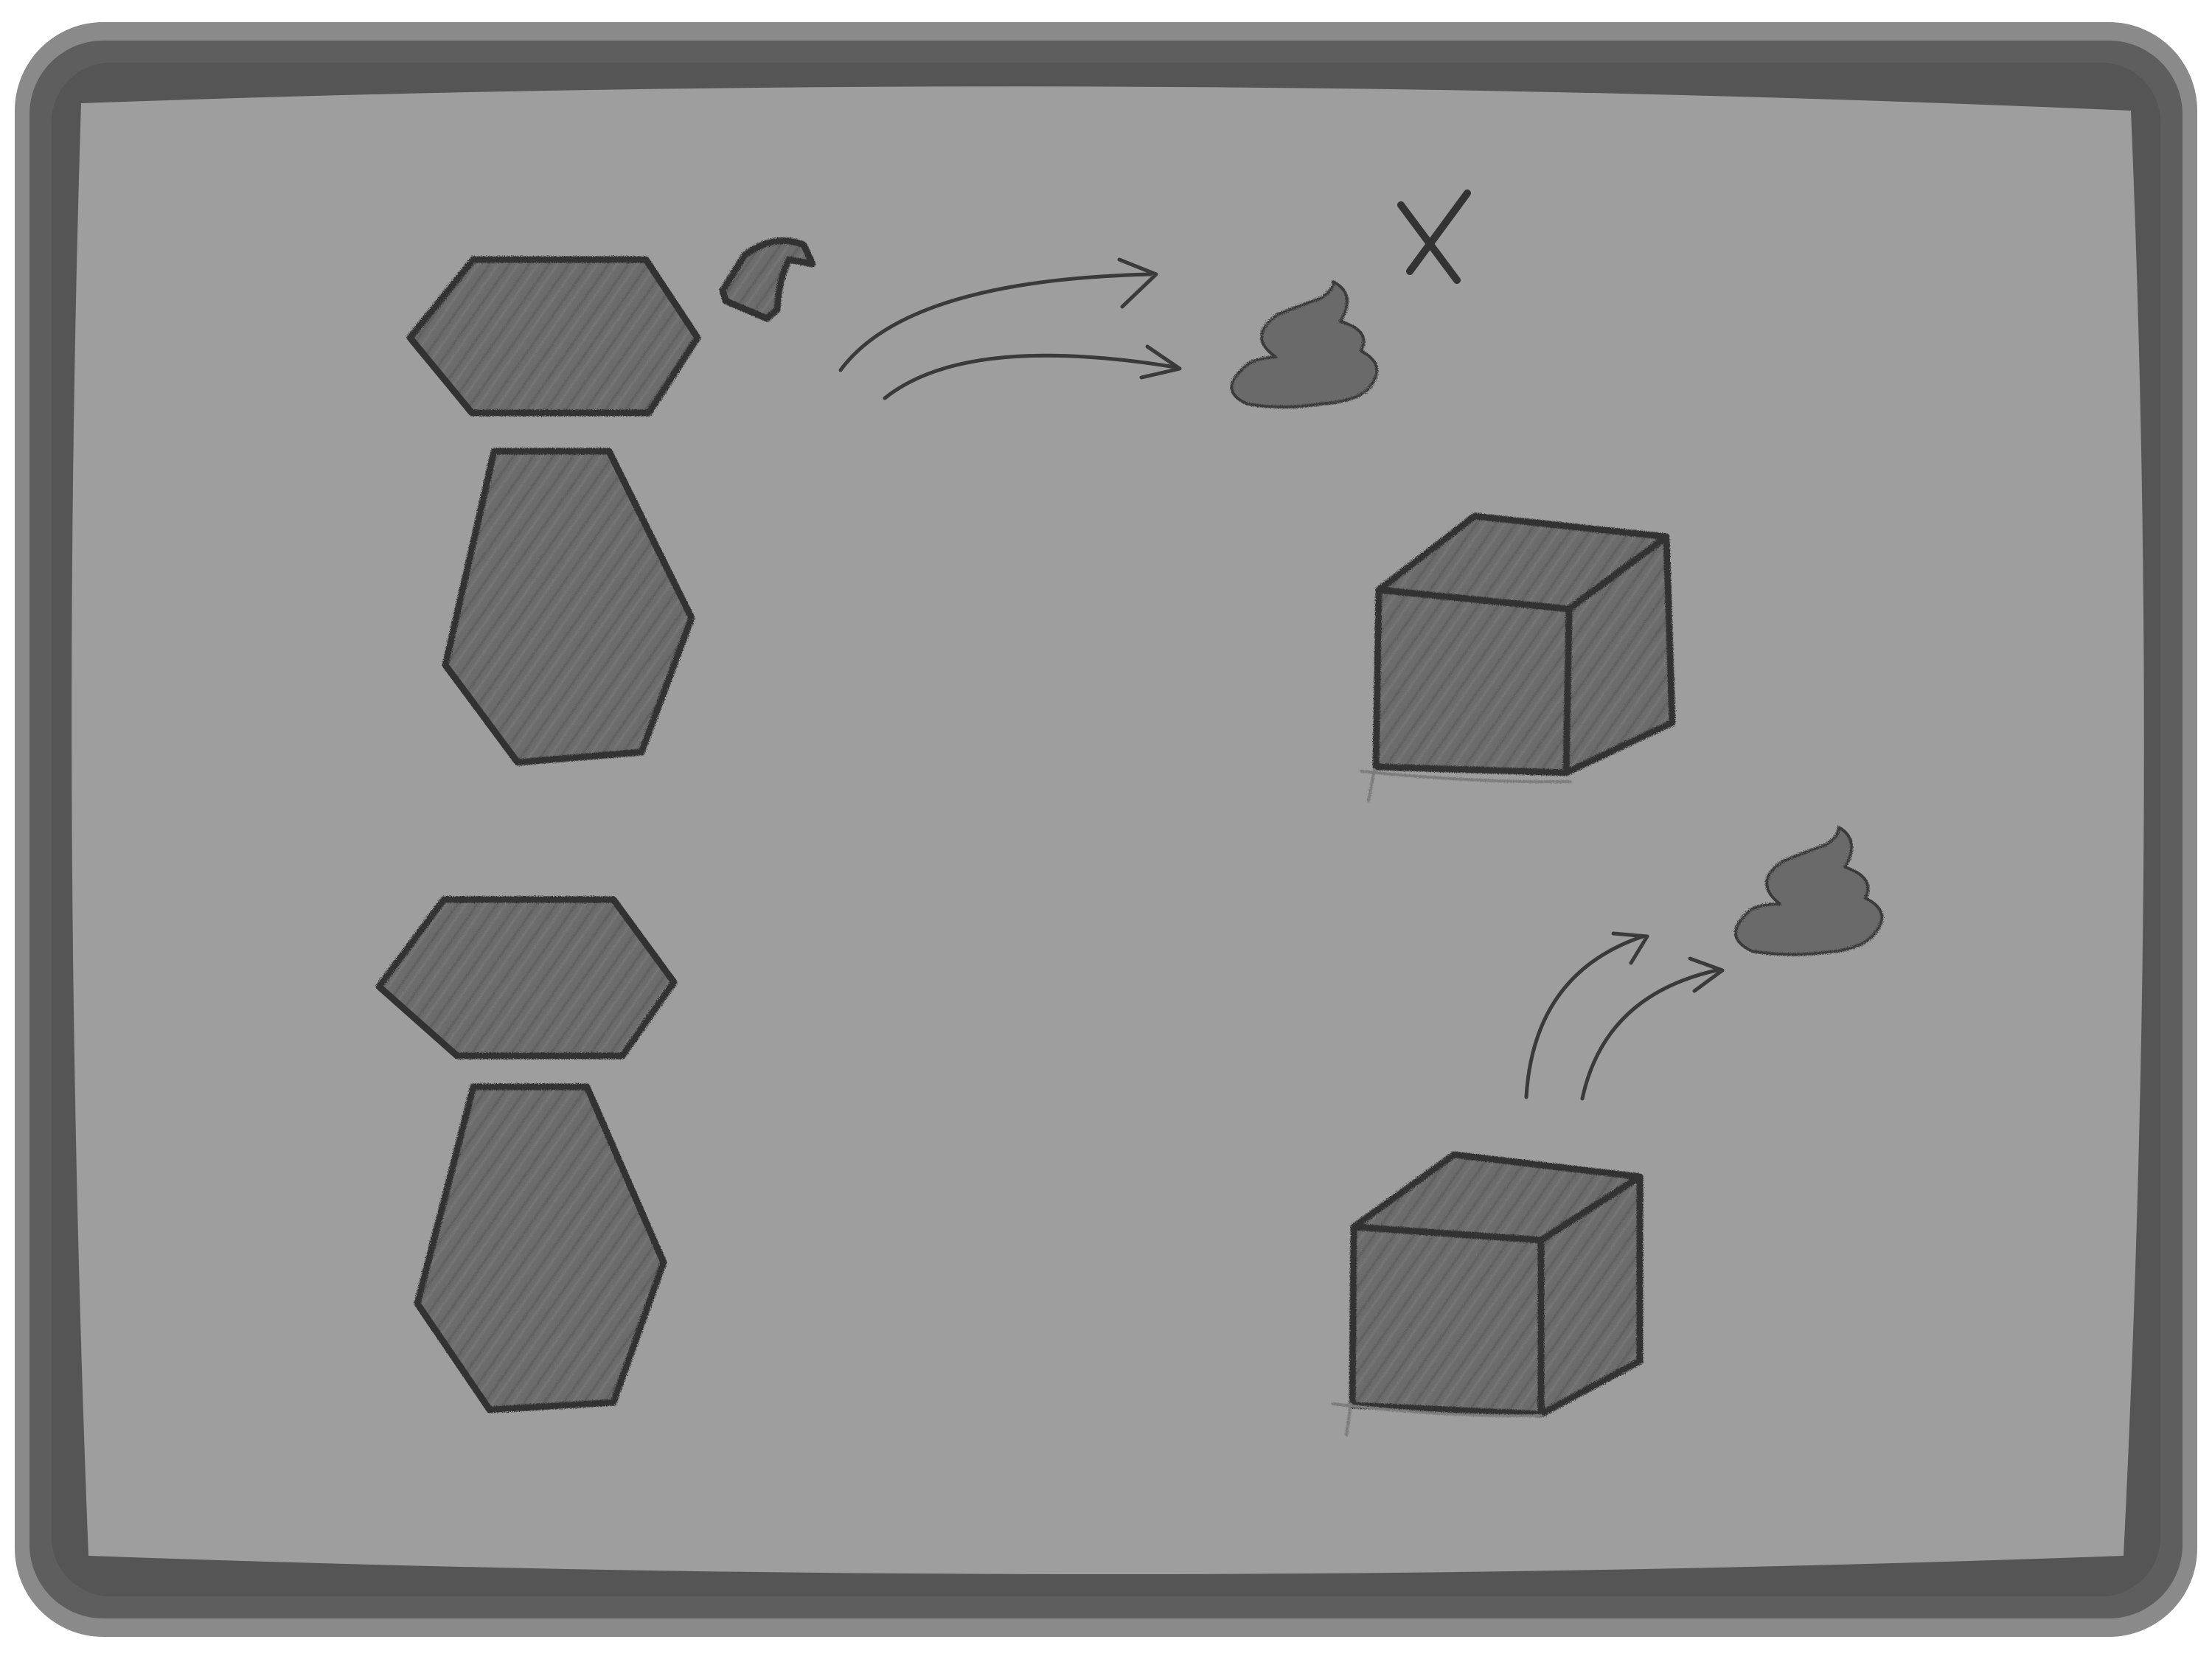 Image resolution: width=2212 pixels, height=1659 pixels. I want to click on cube-bottom, so click(1488, 1293).